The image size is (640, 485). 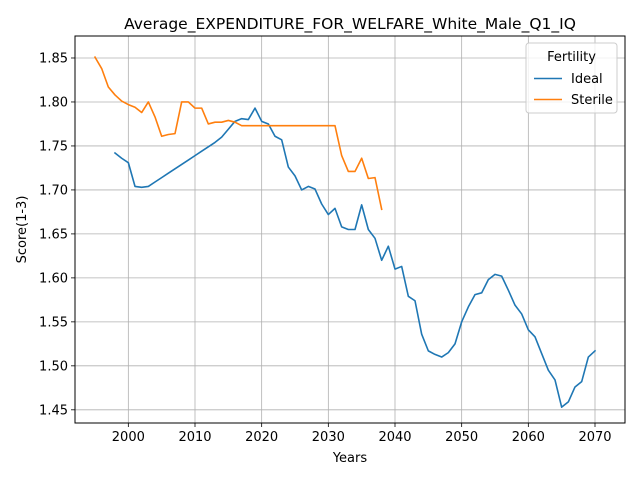 What do you see at coordinates (594, 437) in the screenshot?
I see `x-tick-label: 2070` at bounding box center [594, 437].